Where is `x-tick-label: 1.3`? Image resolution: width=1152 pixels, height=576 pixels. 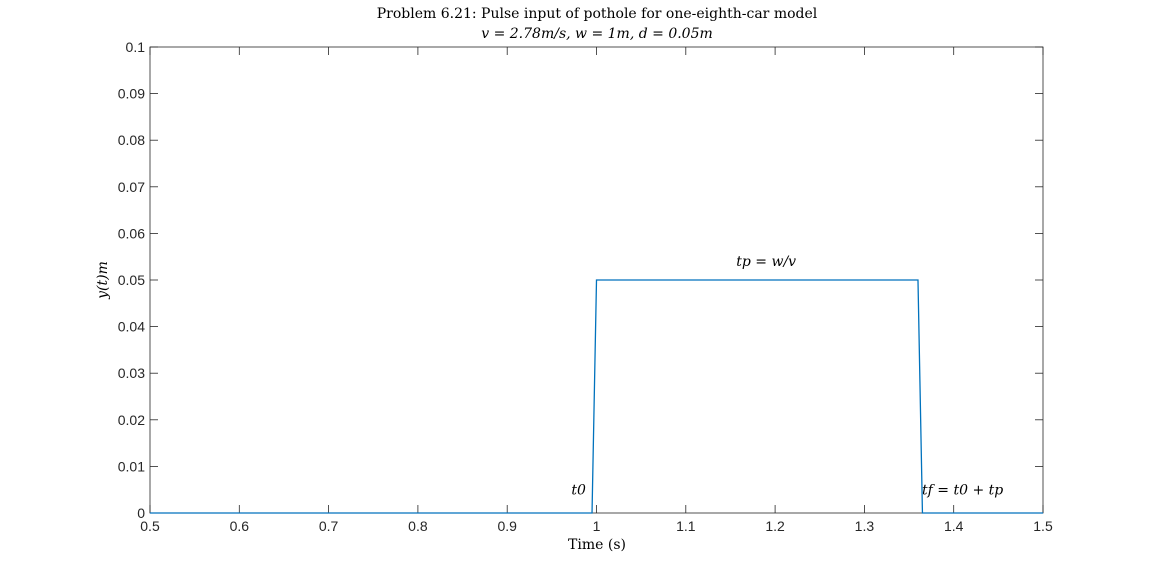
x-tick-label: 1.3 is located at coordinates (865, 526).